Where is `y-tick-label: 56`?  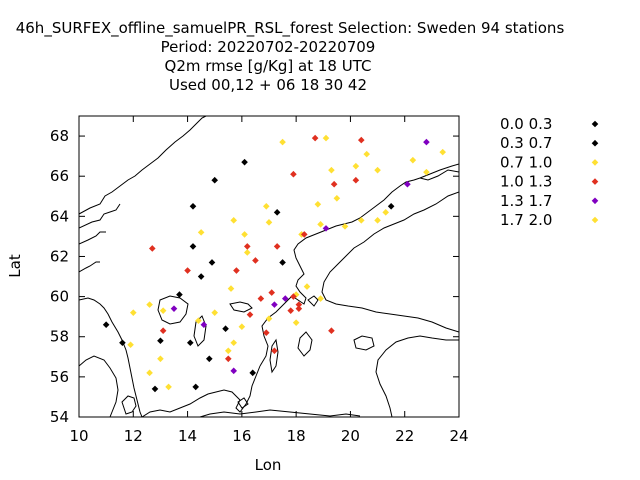
y-tick-label: 56 is located at coordinates (59, 377).